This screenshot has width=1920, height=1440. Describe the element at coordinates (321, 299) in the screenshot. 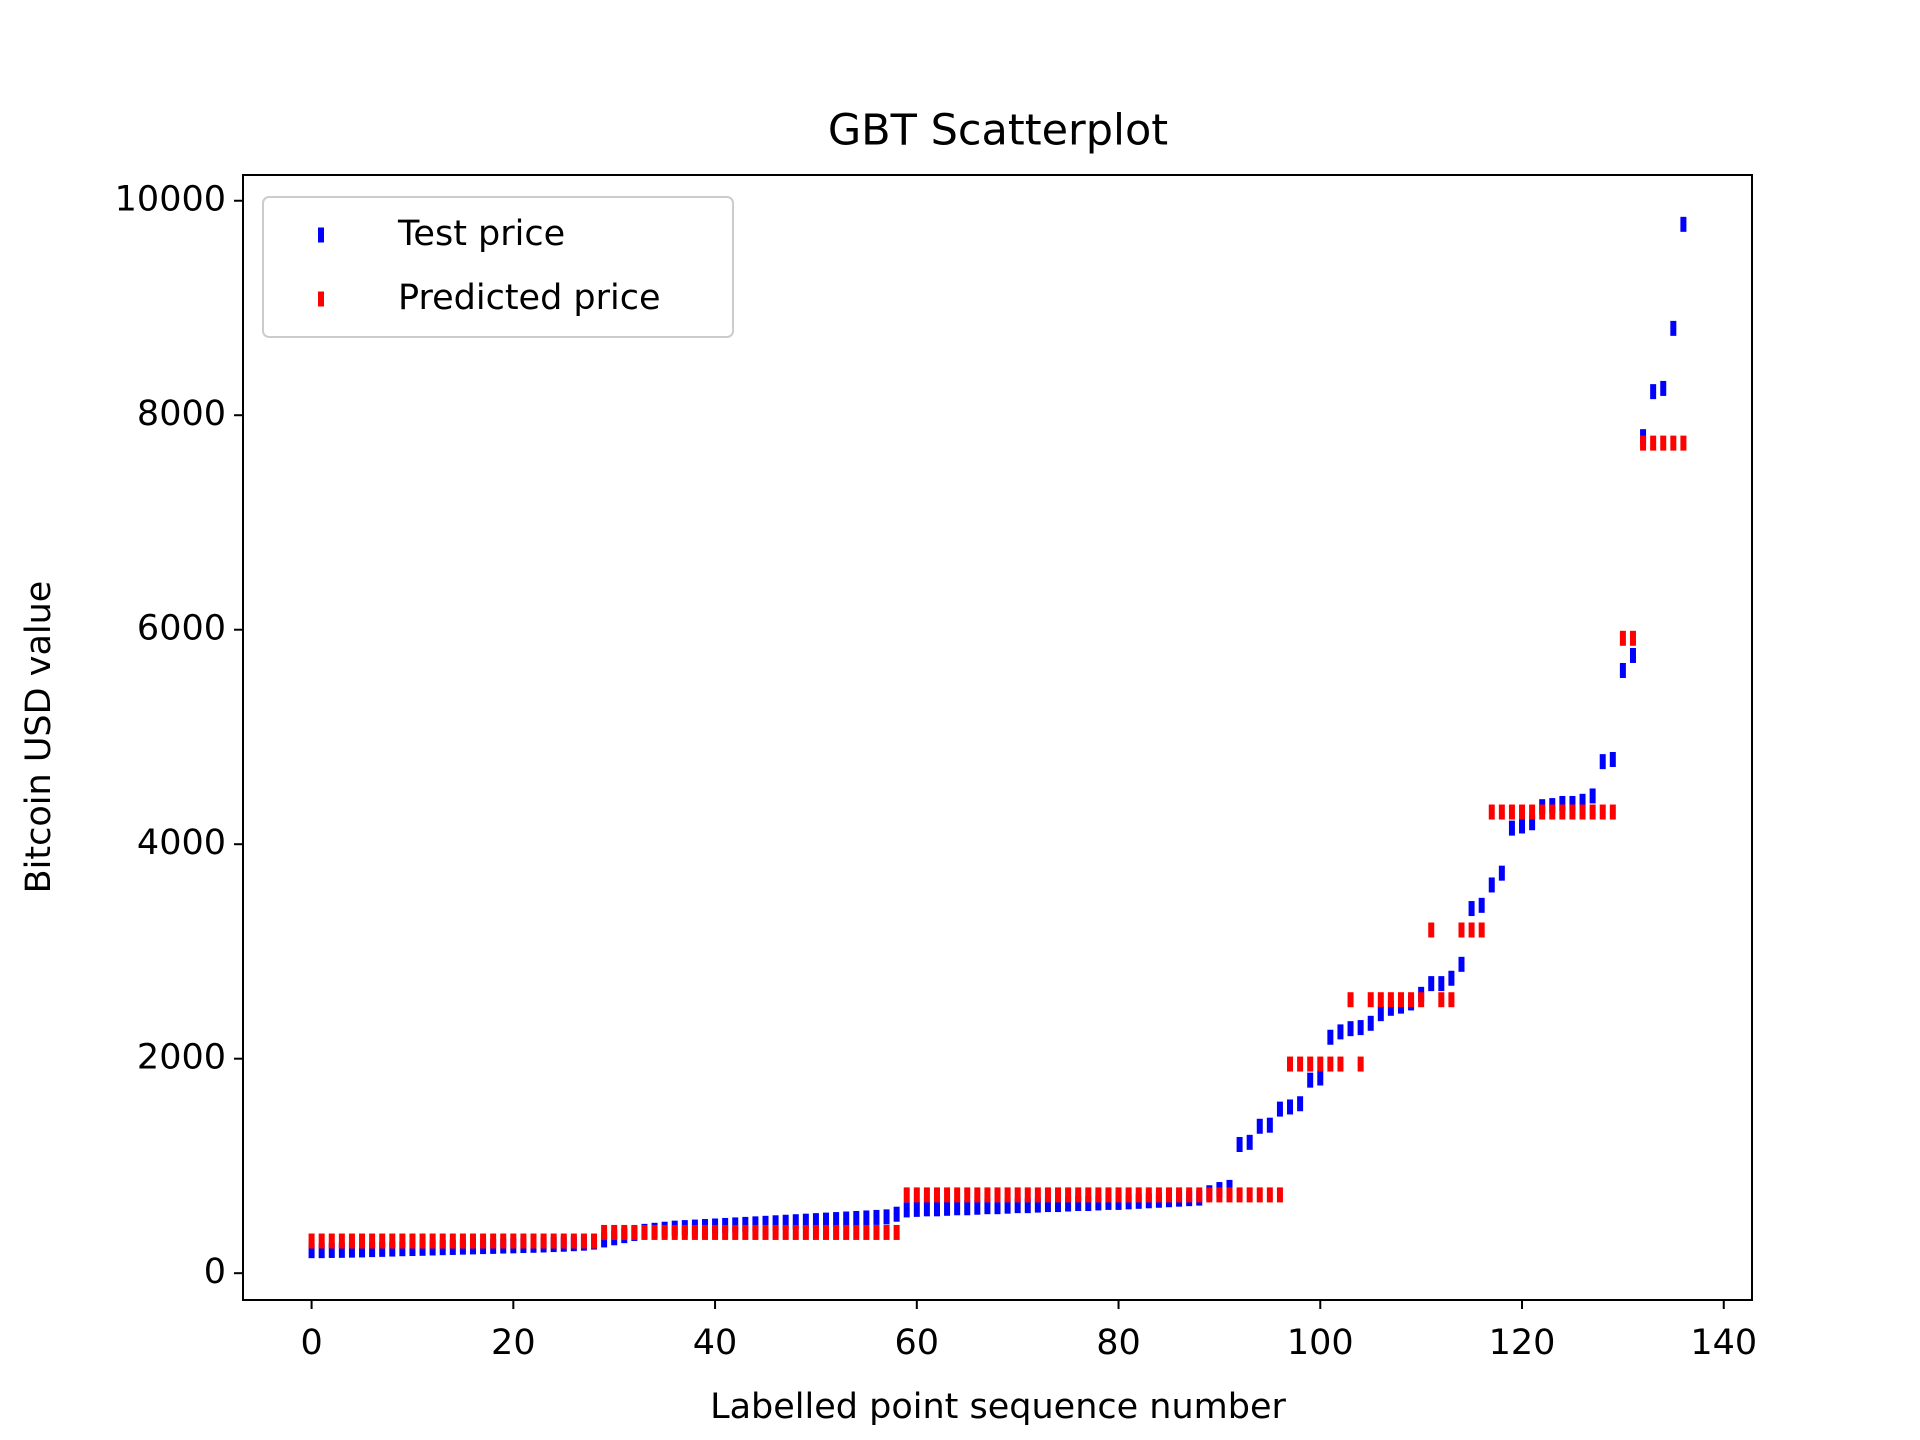

I see `legend-marker` at that location.